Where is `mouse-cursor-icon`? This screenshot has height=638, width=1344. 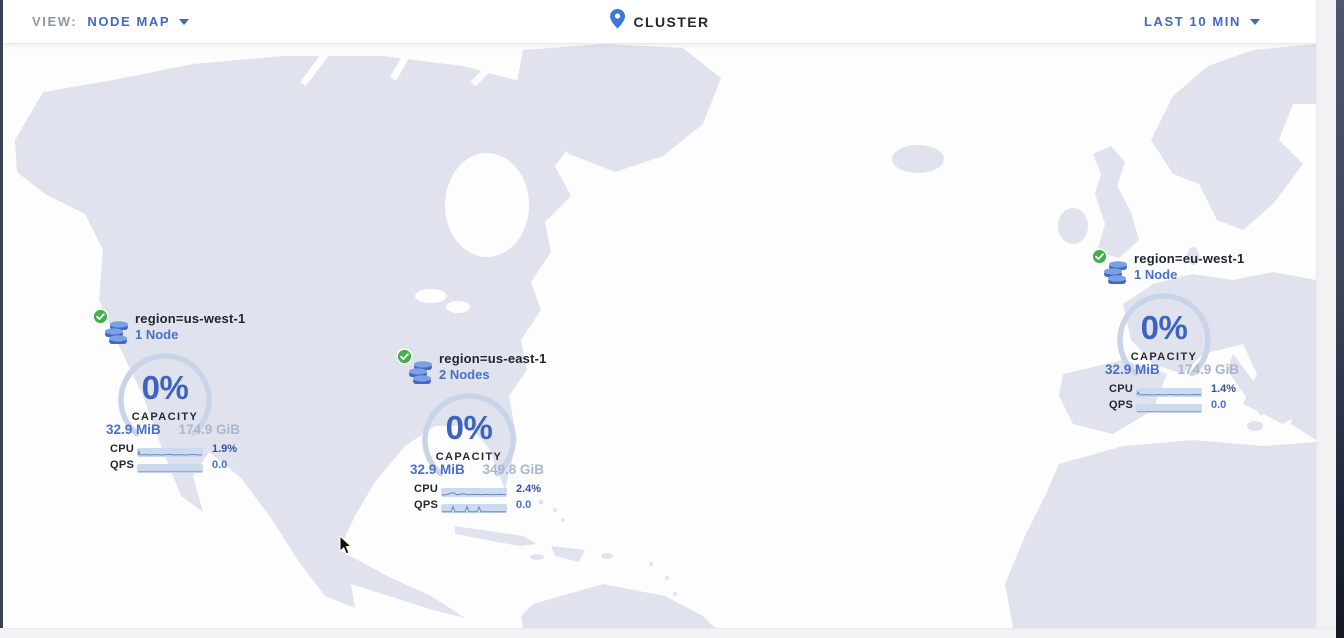
mouse-cursor-icon is located at coordinates (346, 547).